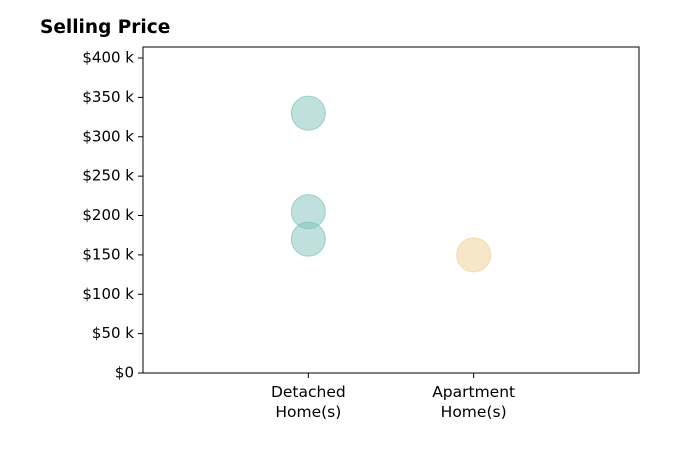 The width and height of the screenshot is (679, 462). Describe the element at coordinates (108, 254) in the screenshot. I see `y-tick-label: $150 k` at that location.